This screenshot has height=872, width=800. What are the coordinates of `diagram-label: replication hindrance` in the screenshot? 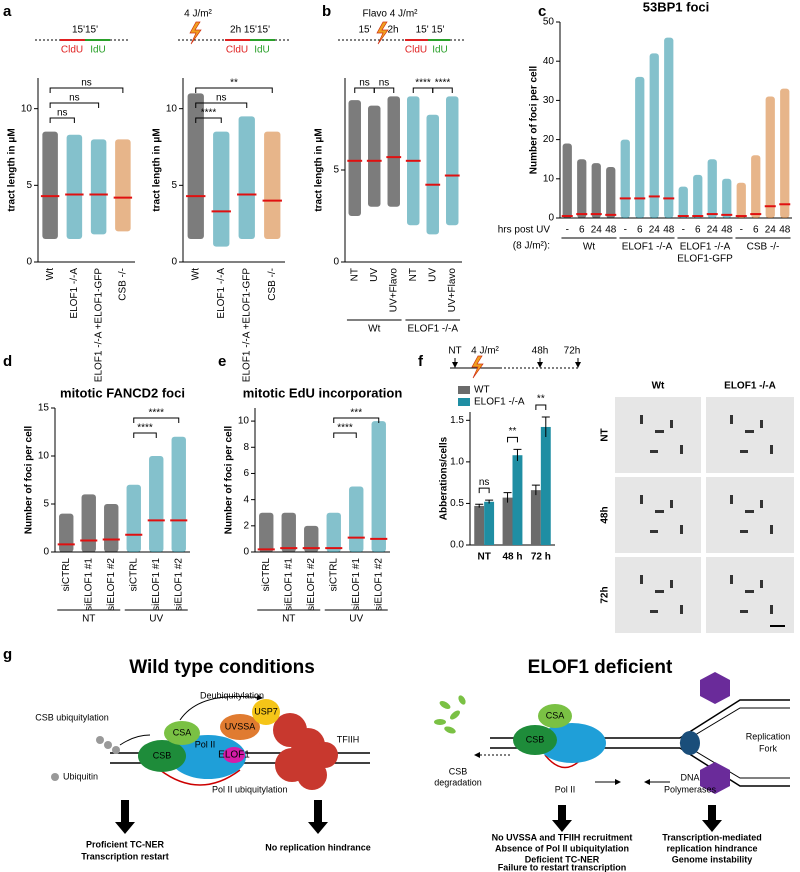 It's located at (711, 848).